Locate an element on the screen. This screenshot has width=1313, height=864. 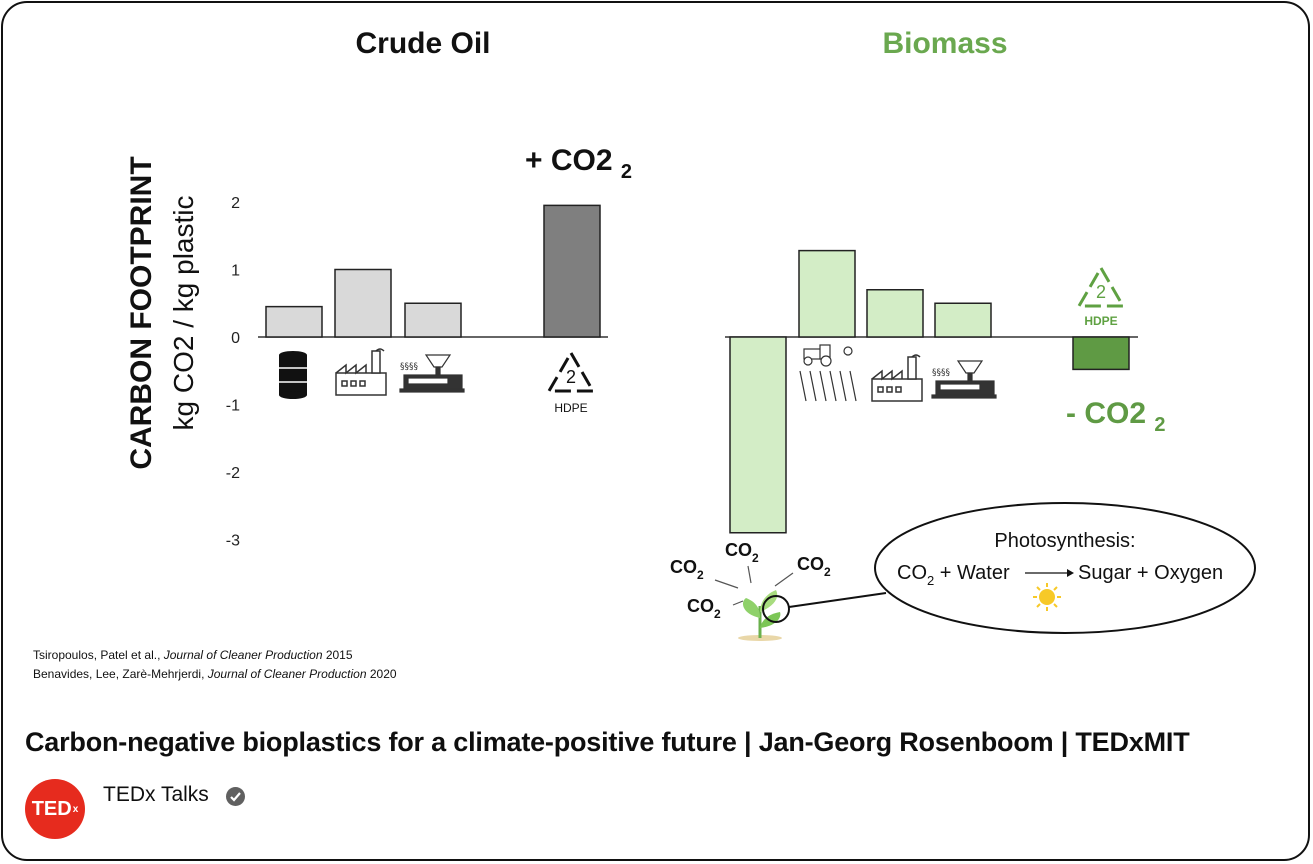
leaf-highlight-circle is located at coordinates (776, 609).